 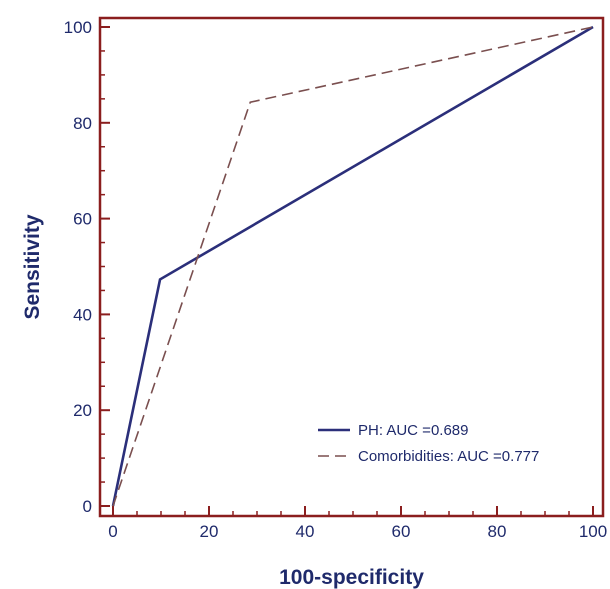 I want to click on x-tick-label: 0, so click(x=112, y=531).